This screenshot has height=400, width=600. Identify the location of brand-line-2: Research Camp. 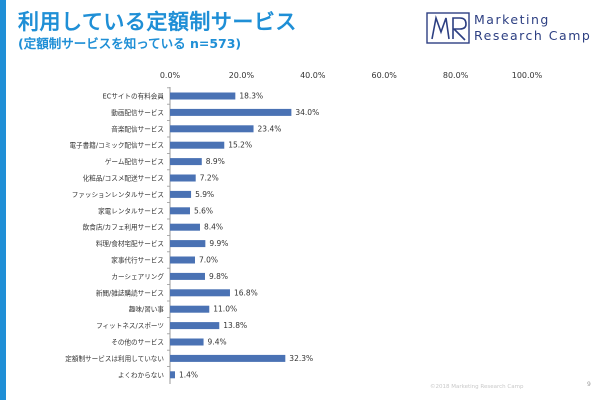
(533, 35).